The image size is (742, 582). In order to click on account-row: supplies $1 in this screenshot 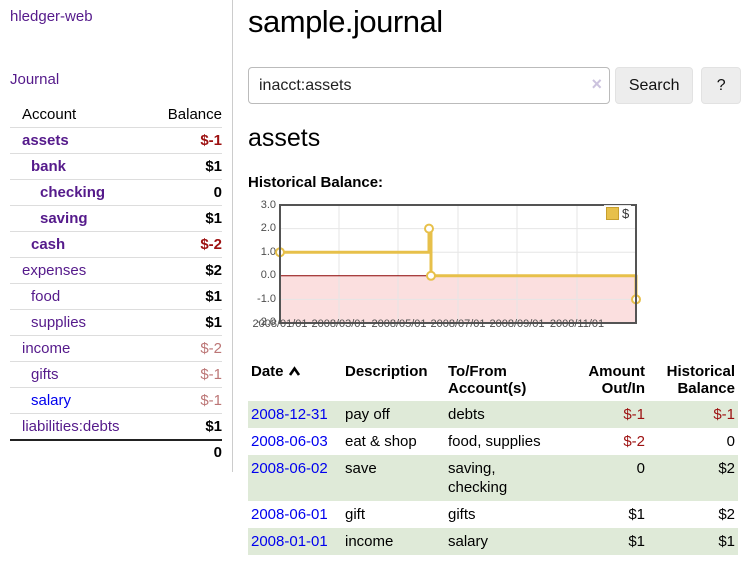, I will do `click(116, 322)`.